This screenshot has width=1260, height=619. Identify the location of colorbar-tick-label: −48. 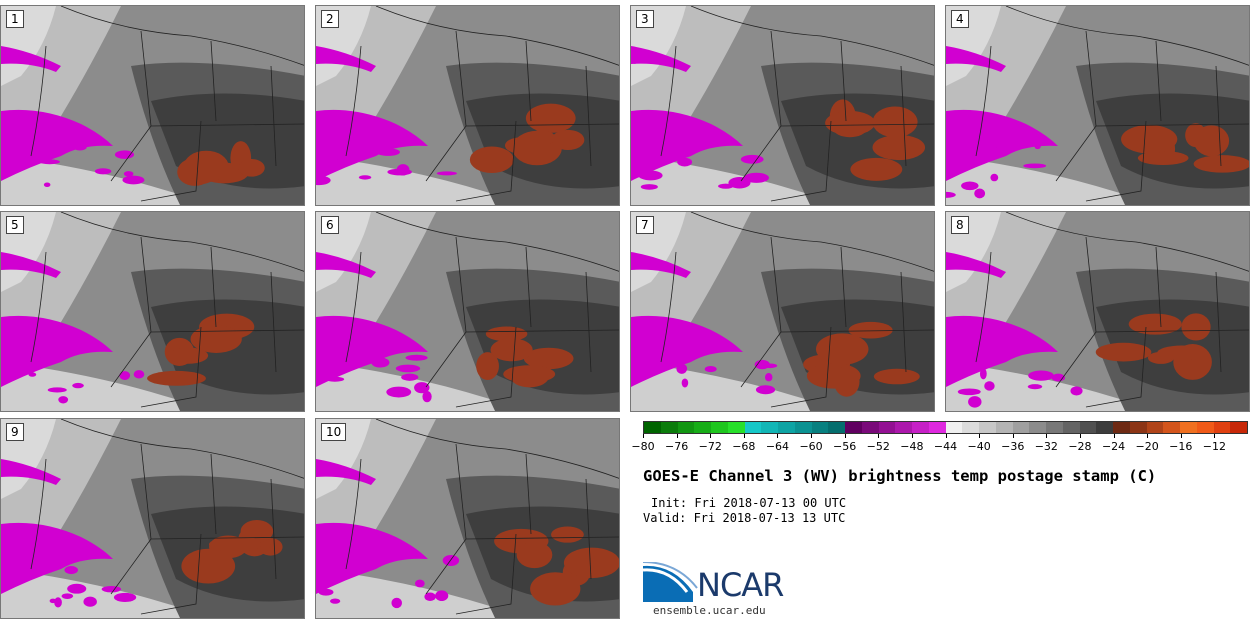
(912, 446).